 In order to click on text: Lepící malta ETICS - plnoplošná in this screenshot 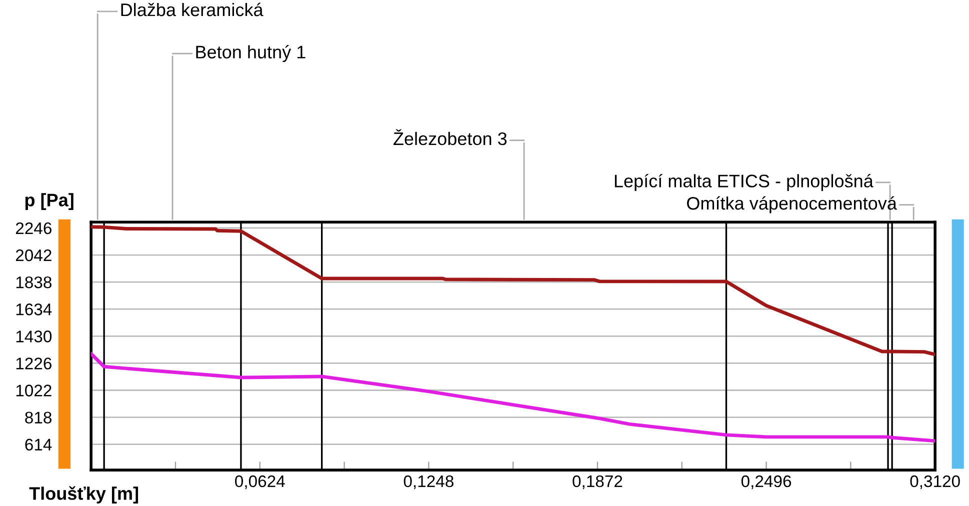, I will do `click(744, 182)`.